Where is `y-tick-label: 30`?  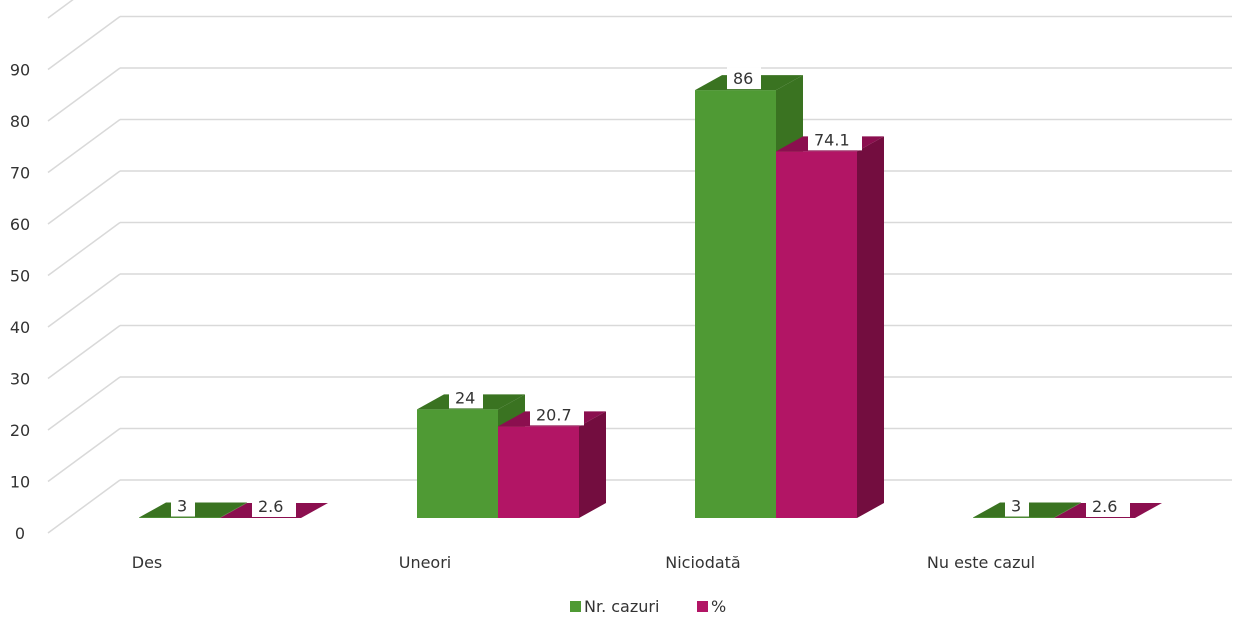
y-tick-label: 30 is located at coordinates (20, 379).